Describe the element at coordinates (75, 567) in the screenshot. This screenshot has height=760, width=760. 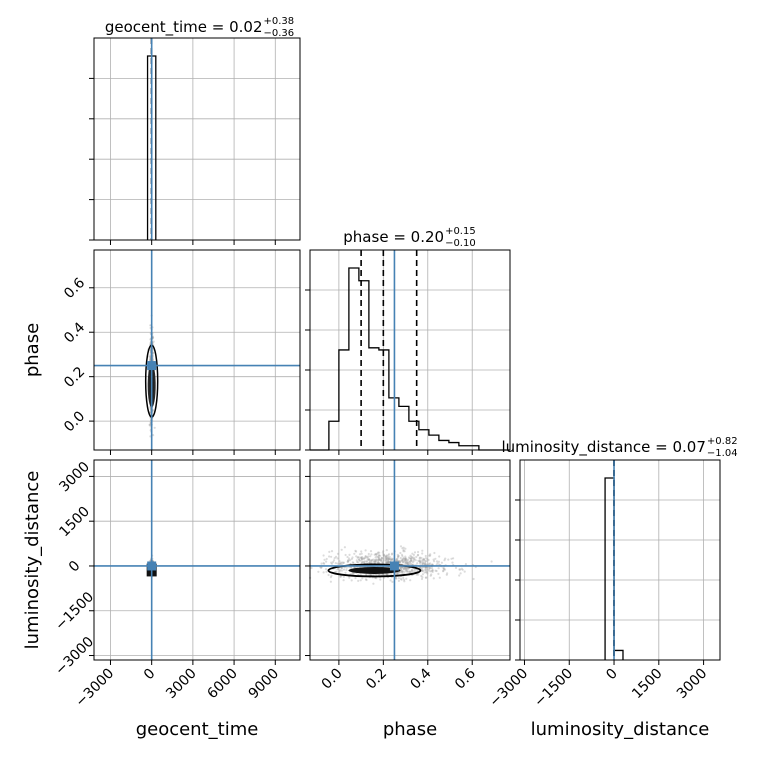
I see `ytick-label-luminosity_distance-2: 0` at that location.